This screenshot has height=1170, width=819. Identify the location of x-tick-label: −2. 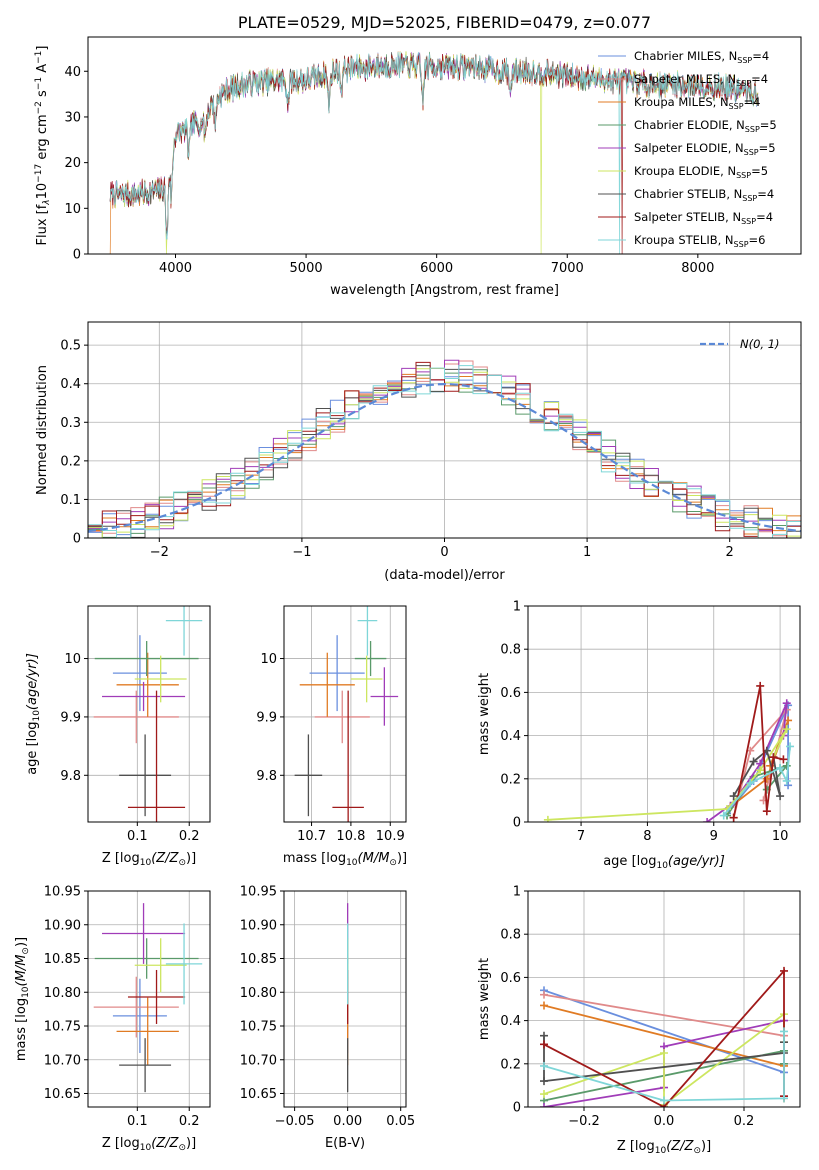
(159, 552).